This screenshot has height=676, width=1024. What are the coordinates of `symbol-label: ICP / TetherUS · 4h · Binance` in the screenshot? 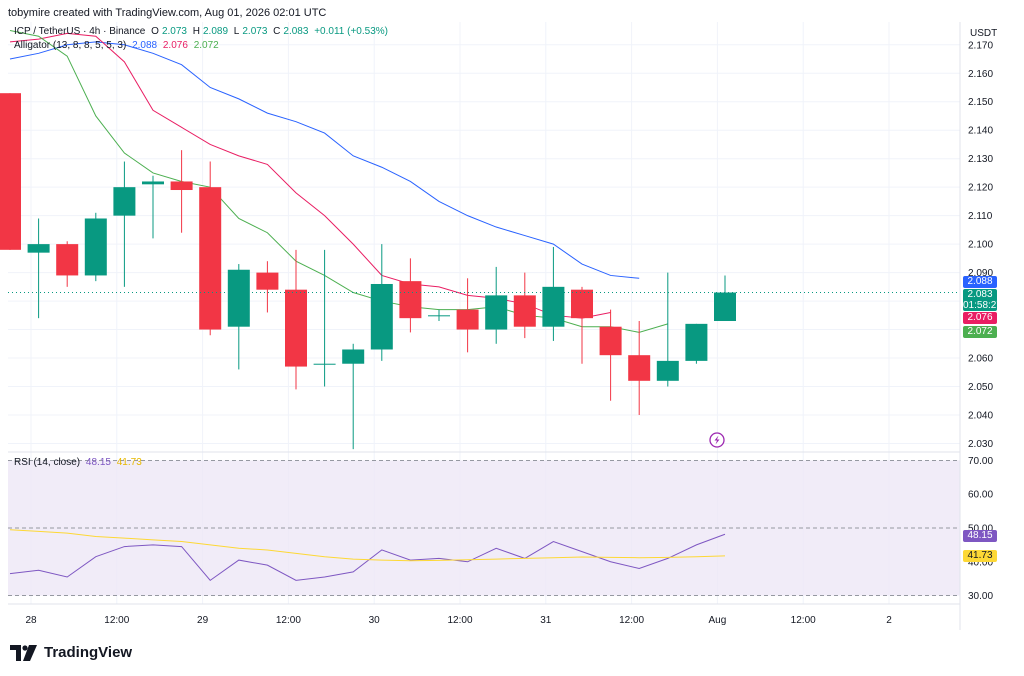 It's located at (80, 31).